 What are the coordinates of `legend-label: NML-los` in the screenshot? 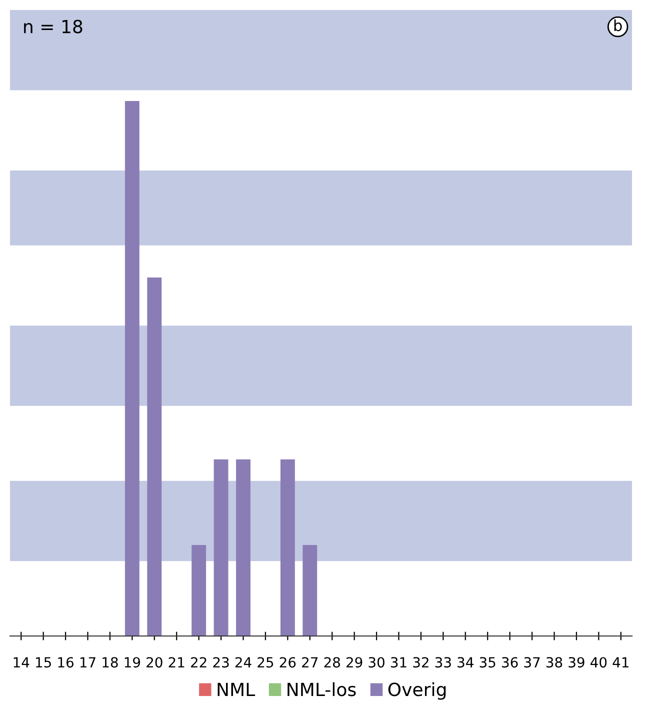 It's located at (322, 689).